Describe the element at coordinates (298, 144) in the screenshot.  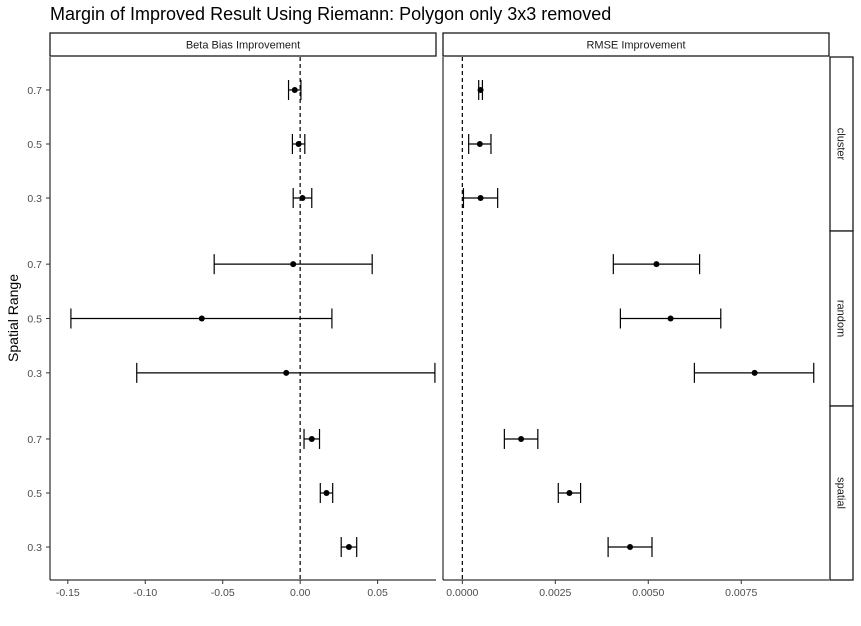
I see `point-beta-bias-improvement-cluster-0.5` at that location.